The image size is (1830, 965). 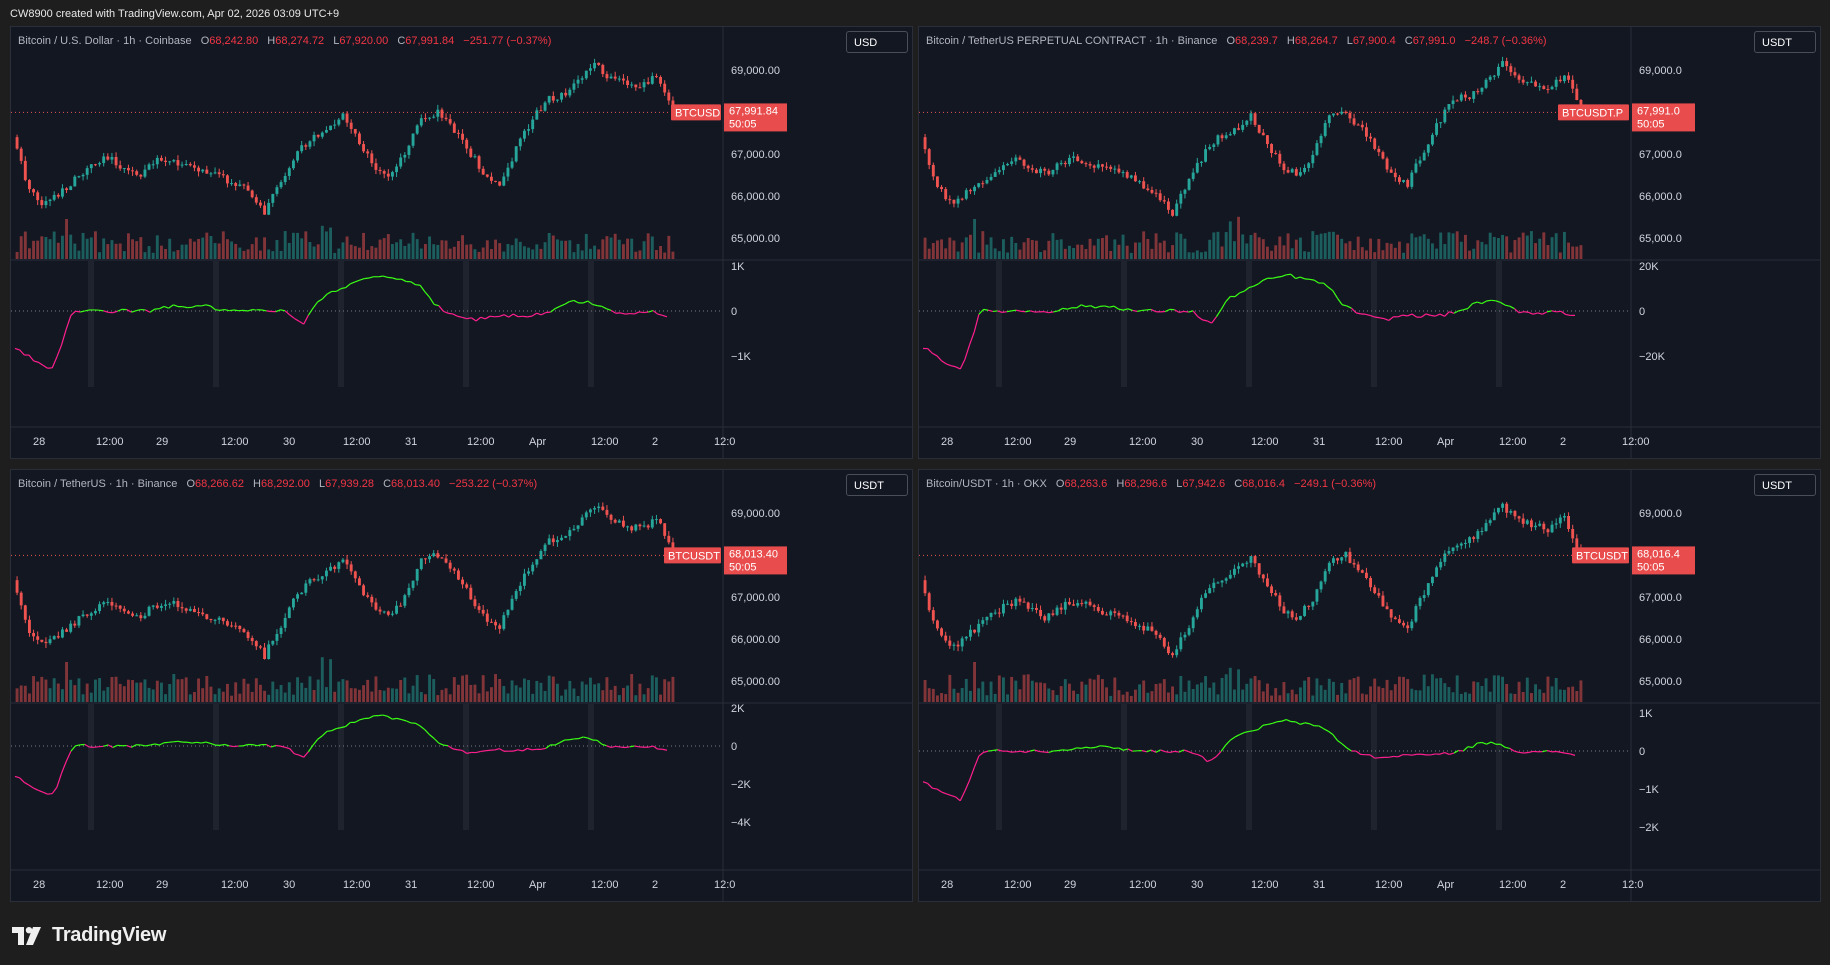 I want to click on price-badge-countdown: 50:05, so click(x=743, y=567).